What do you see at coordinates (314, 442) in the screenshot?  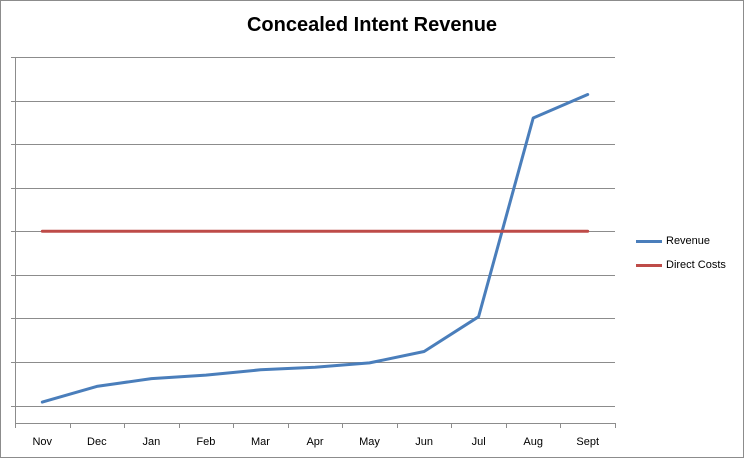 I see `x-tick-label: Apr` at bounding box center [314, 442].